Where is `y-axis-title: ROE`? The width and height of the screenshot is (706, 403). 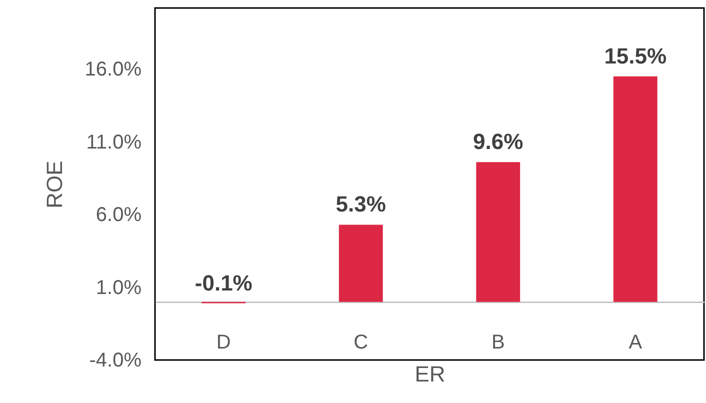 y-axis-title: ROE is located at coordinates (54, 184).